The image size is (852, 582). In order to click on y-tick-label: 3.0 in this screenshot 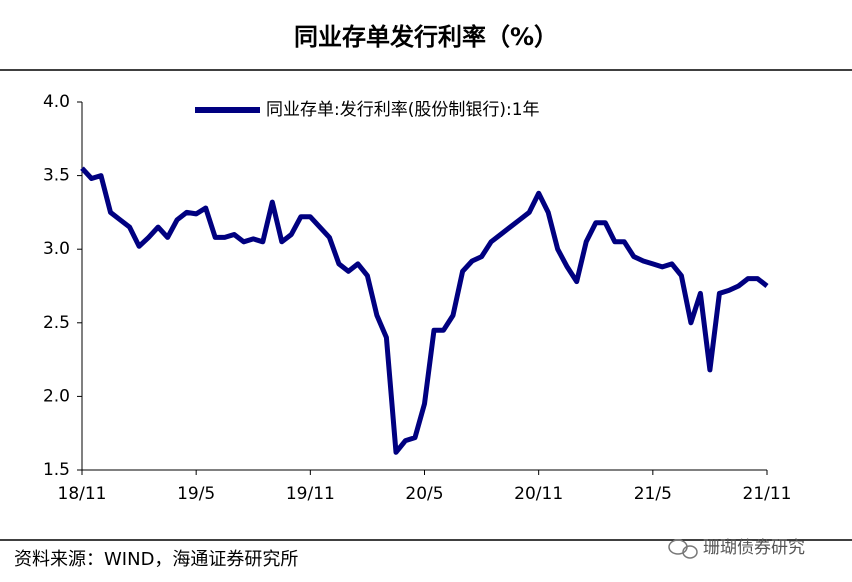, I will do `click(56, 249)`.